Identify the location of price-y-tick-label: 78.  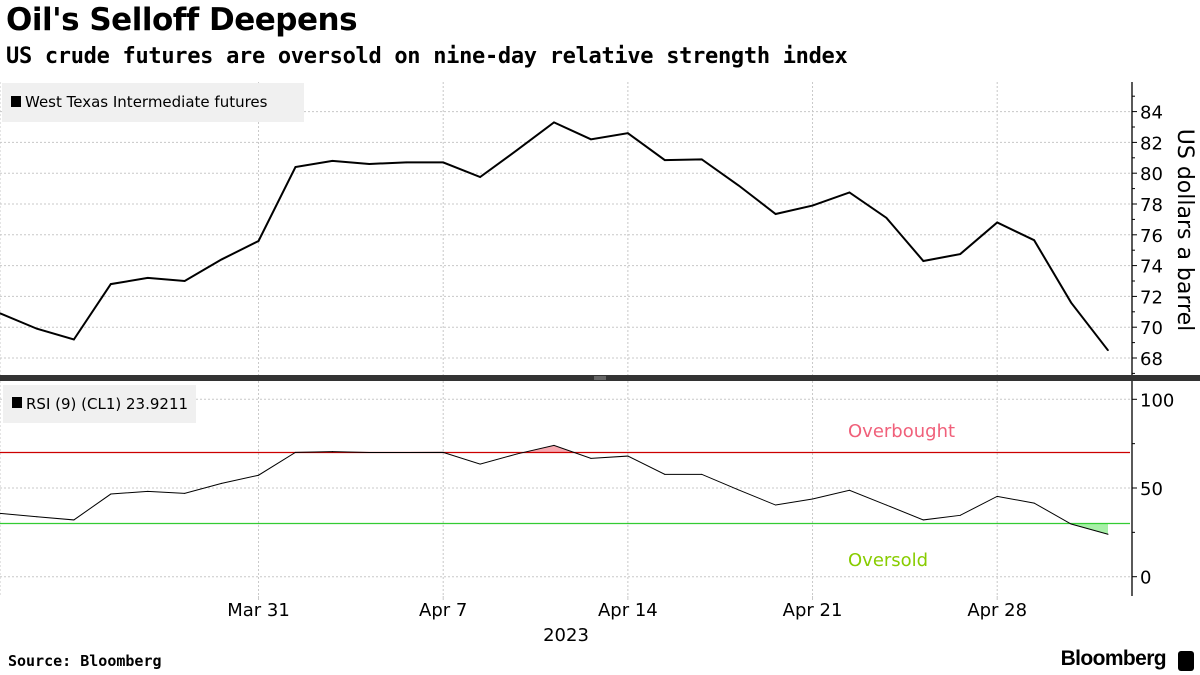
(1151, 205).